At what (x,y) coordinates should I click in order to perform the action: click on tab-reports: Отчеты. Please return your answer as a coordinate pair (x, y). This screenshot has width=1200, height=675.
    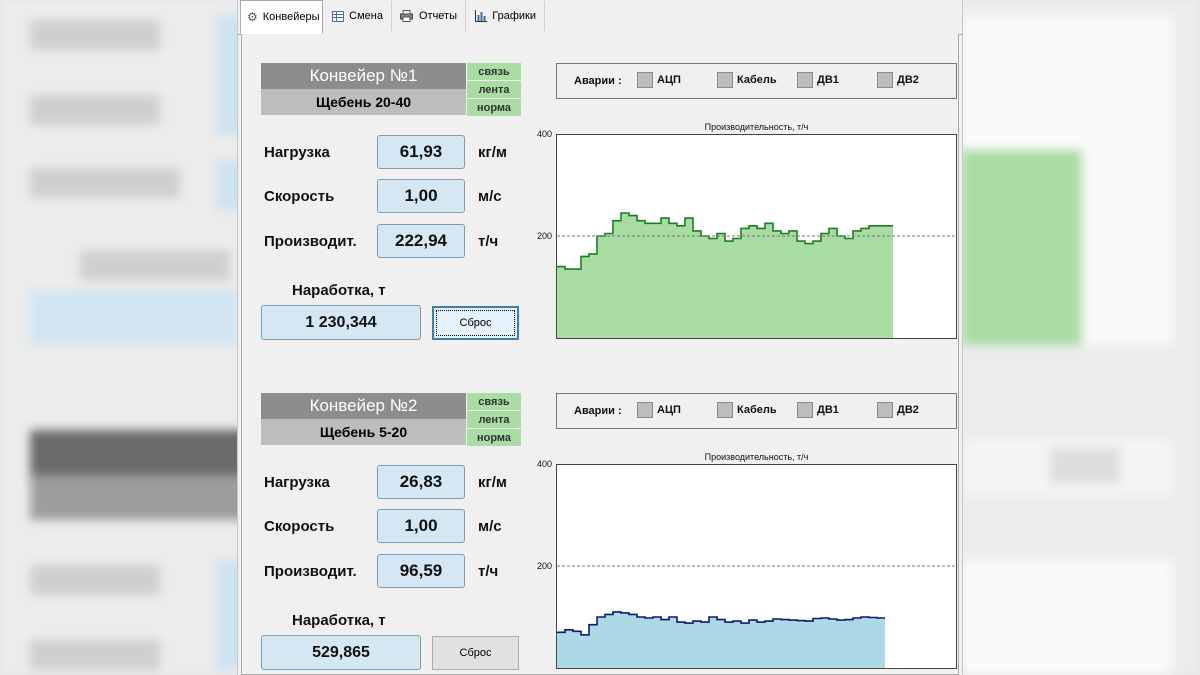
    Looking at the image, I should click on (430, 16).